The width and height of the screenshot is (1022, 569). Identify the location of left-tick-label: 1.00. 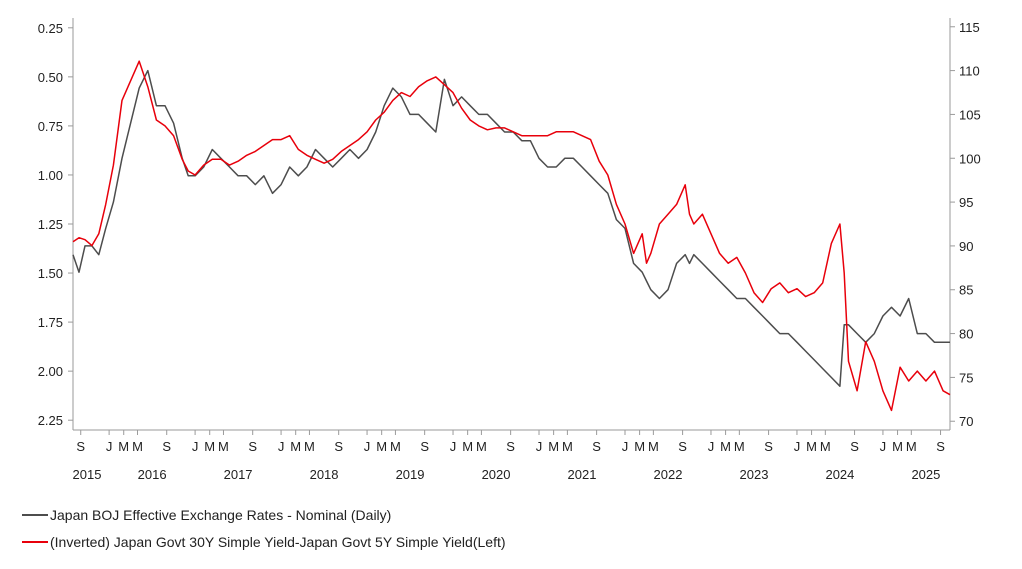
(50, 175).